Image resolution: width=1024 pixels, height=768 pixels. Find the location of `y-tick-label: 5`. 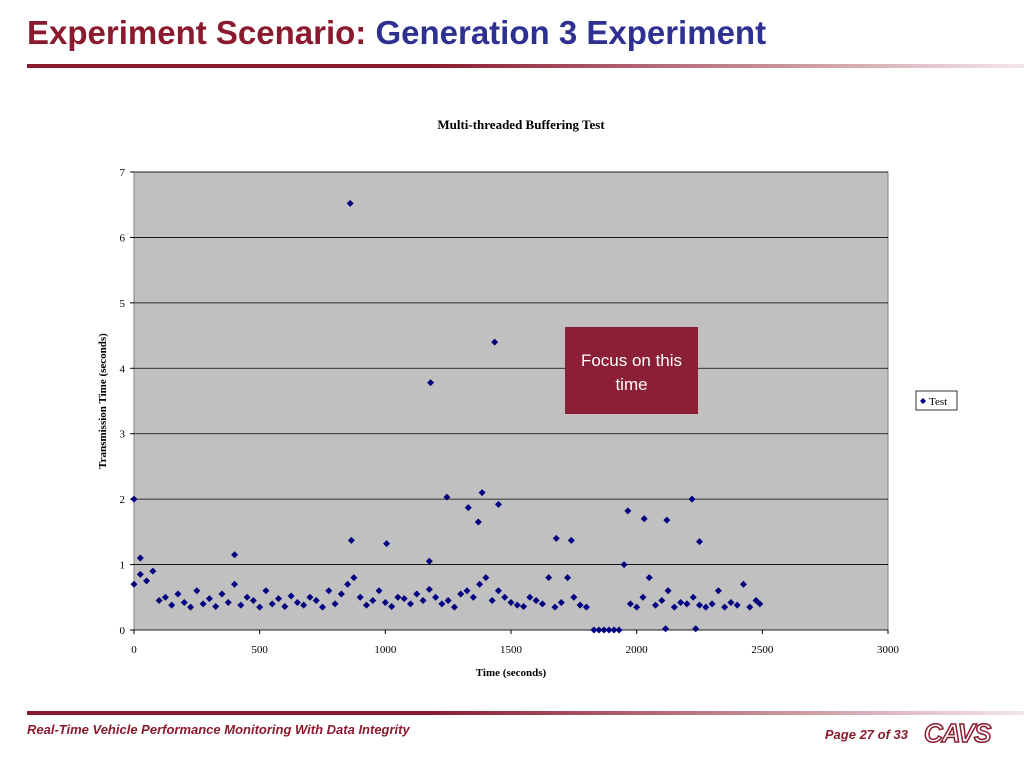

y-tick-label: 5 is located at coordinates (123, 304).